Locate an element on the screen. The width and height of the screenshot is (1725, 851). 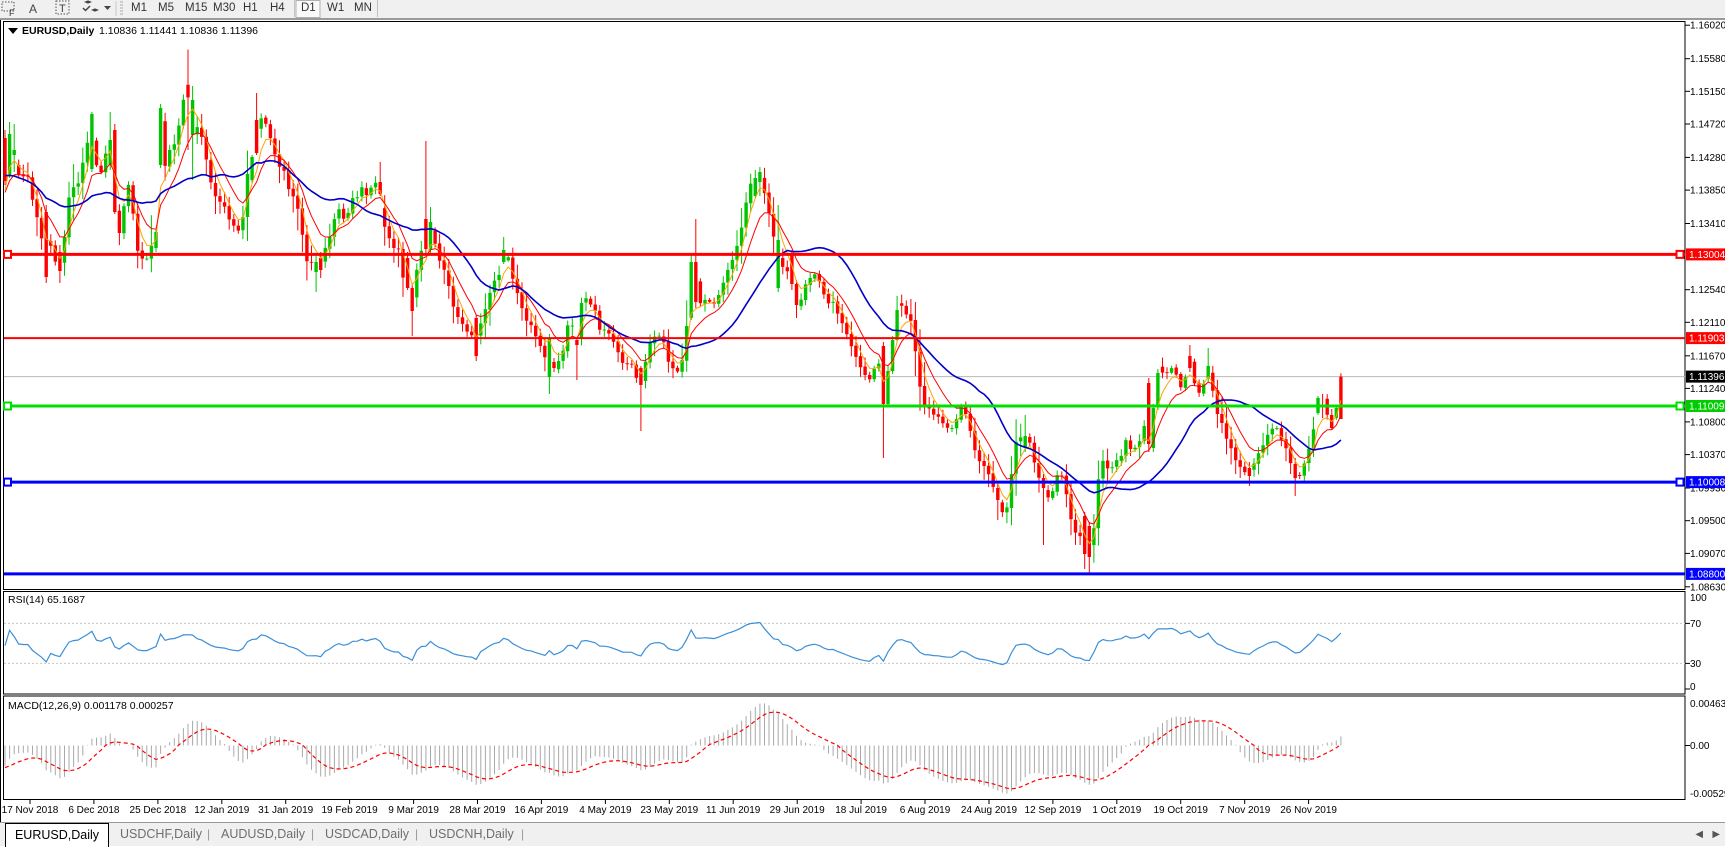
svg-text: 23 May 2019 is located at coordinates (669, 810).